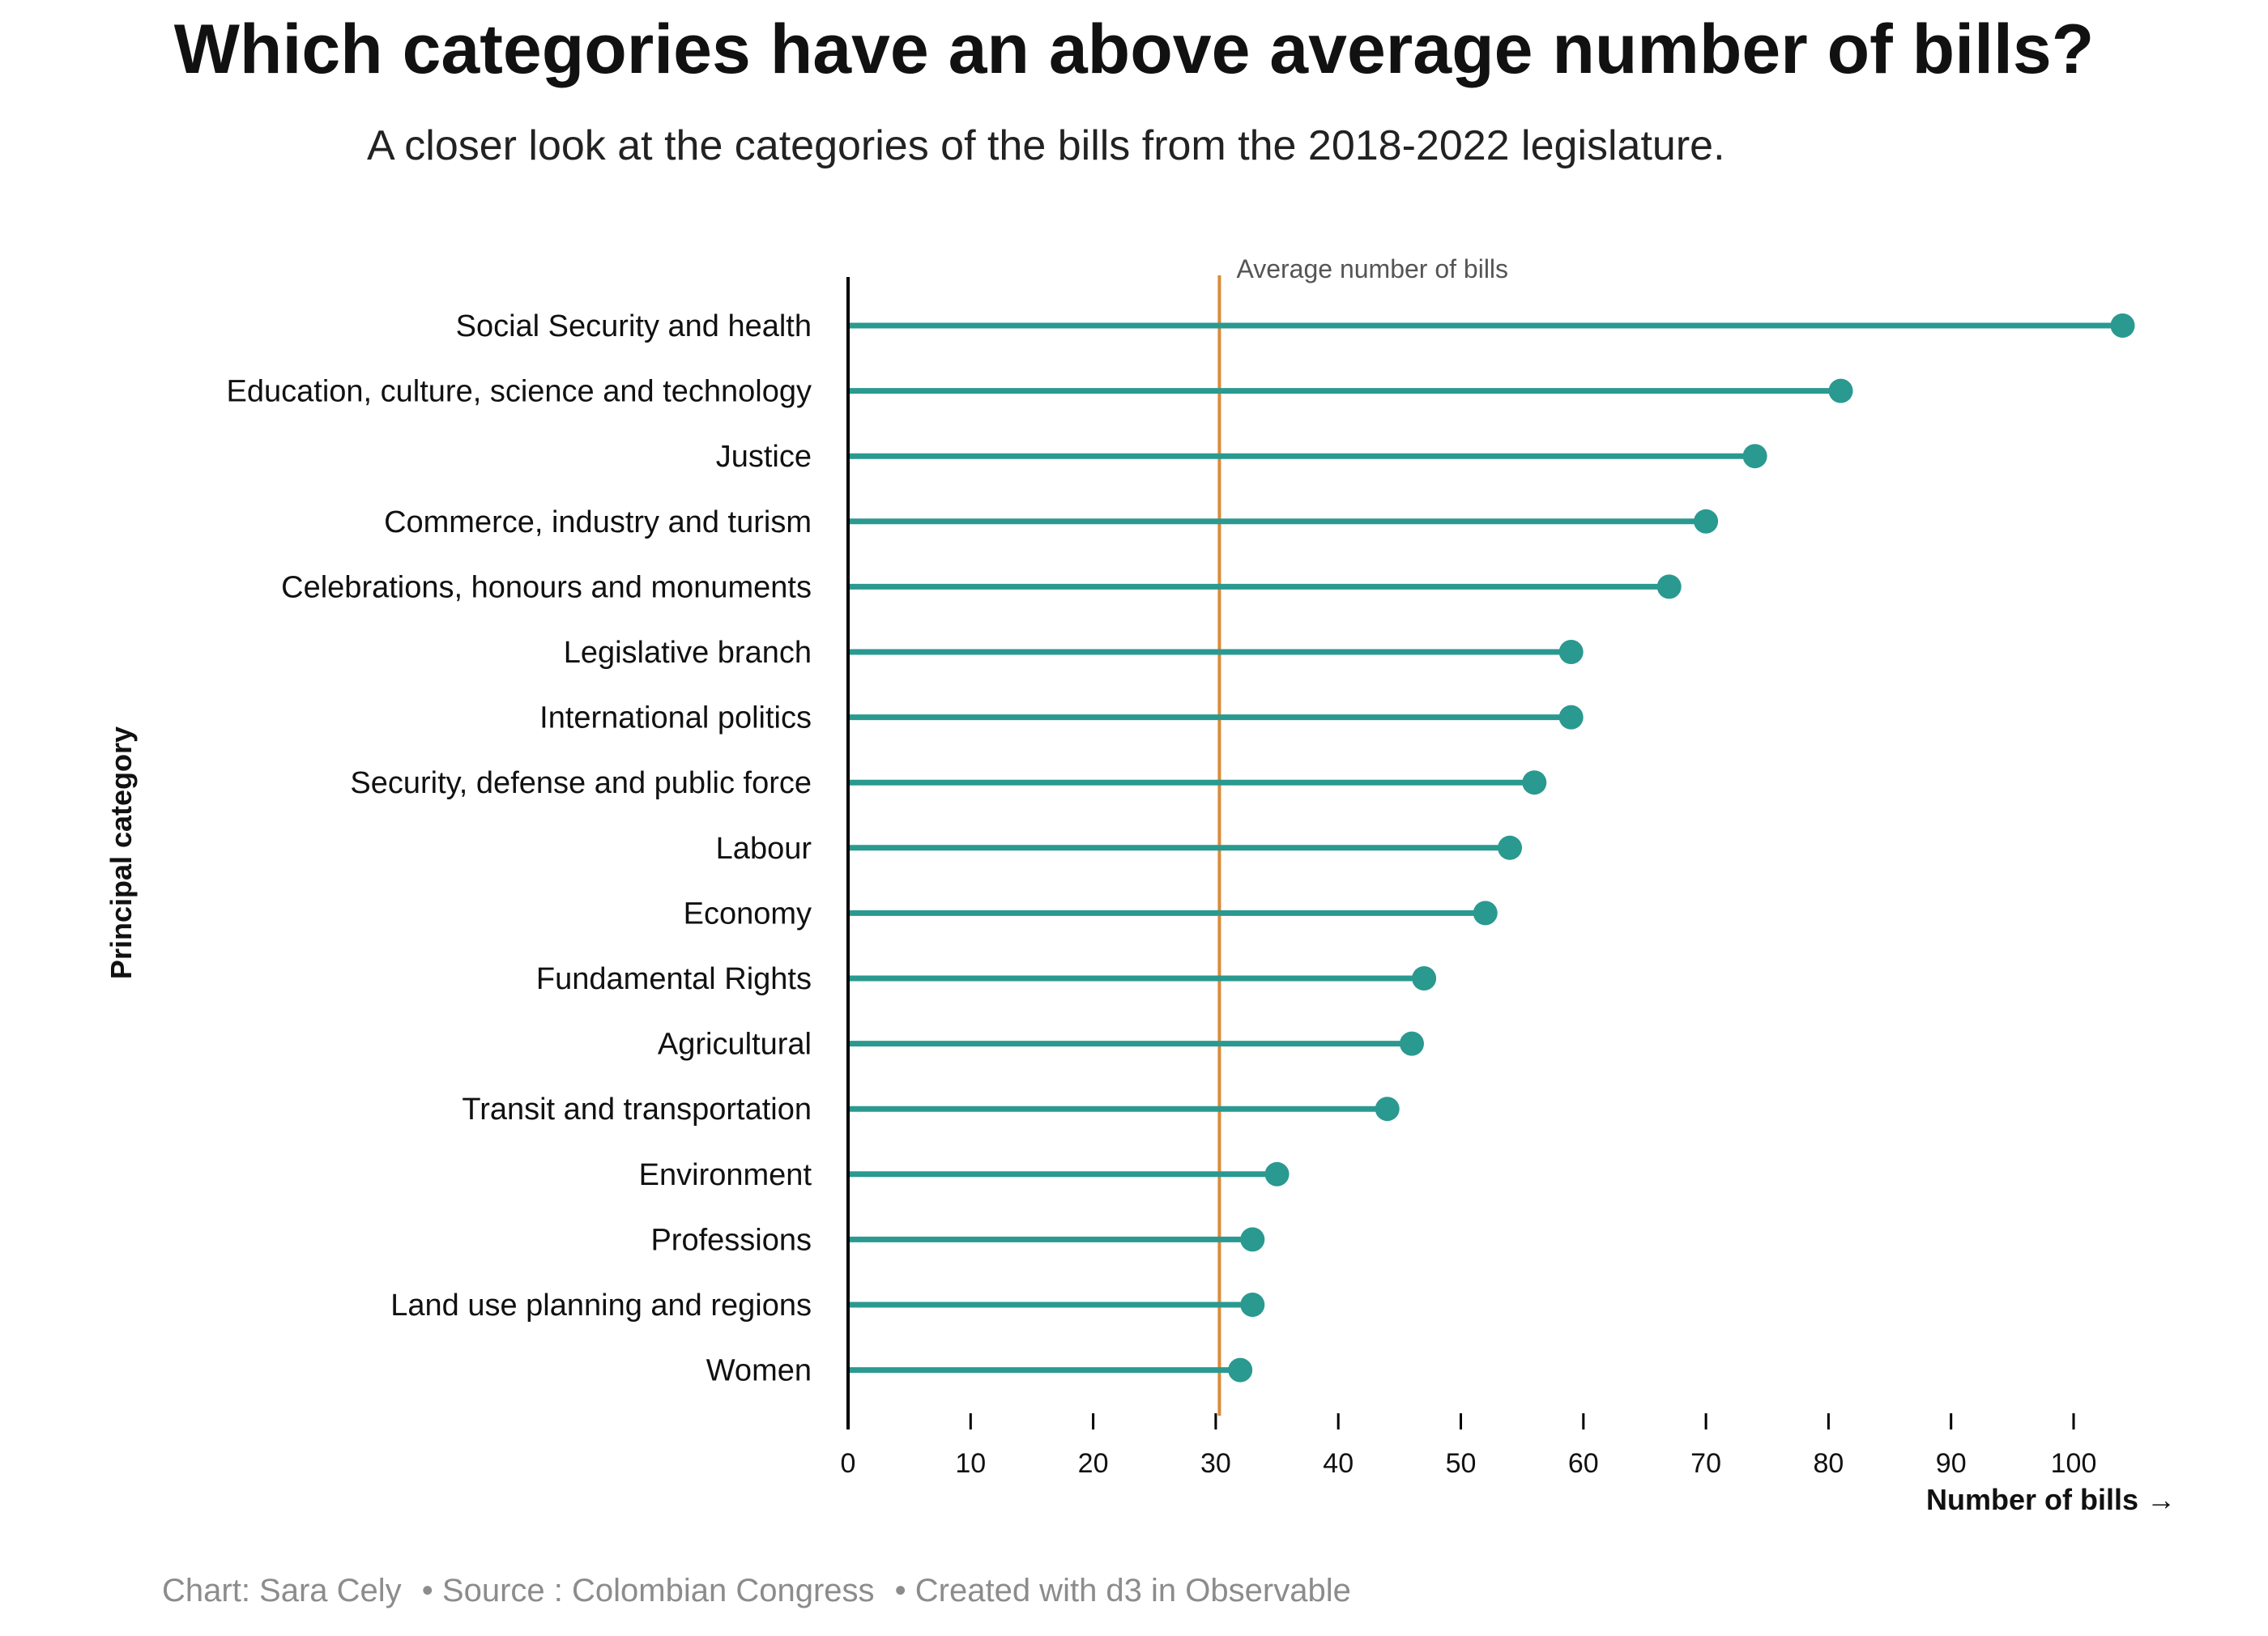 This screenshot has width=2268, height=1636. I want to click on x-axis-title: Number of bills →, so click(2051, 1499).